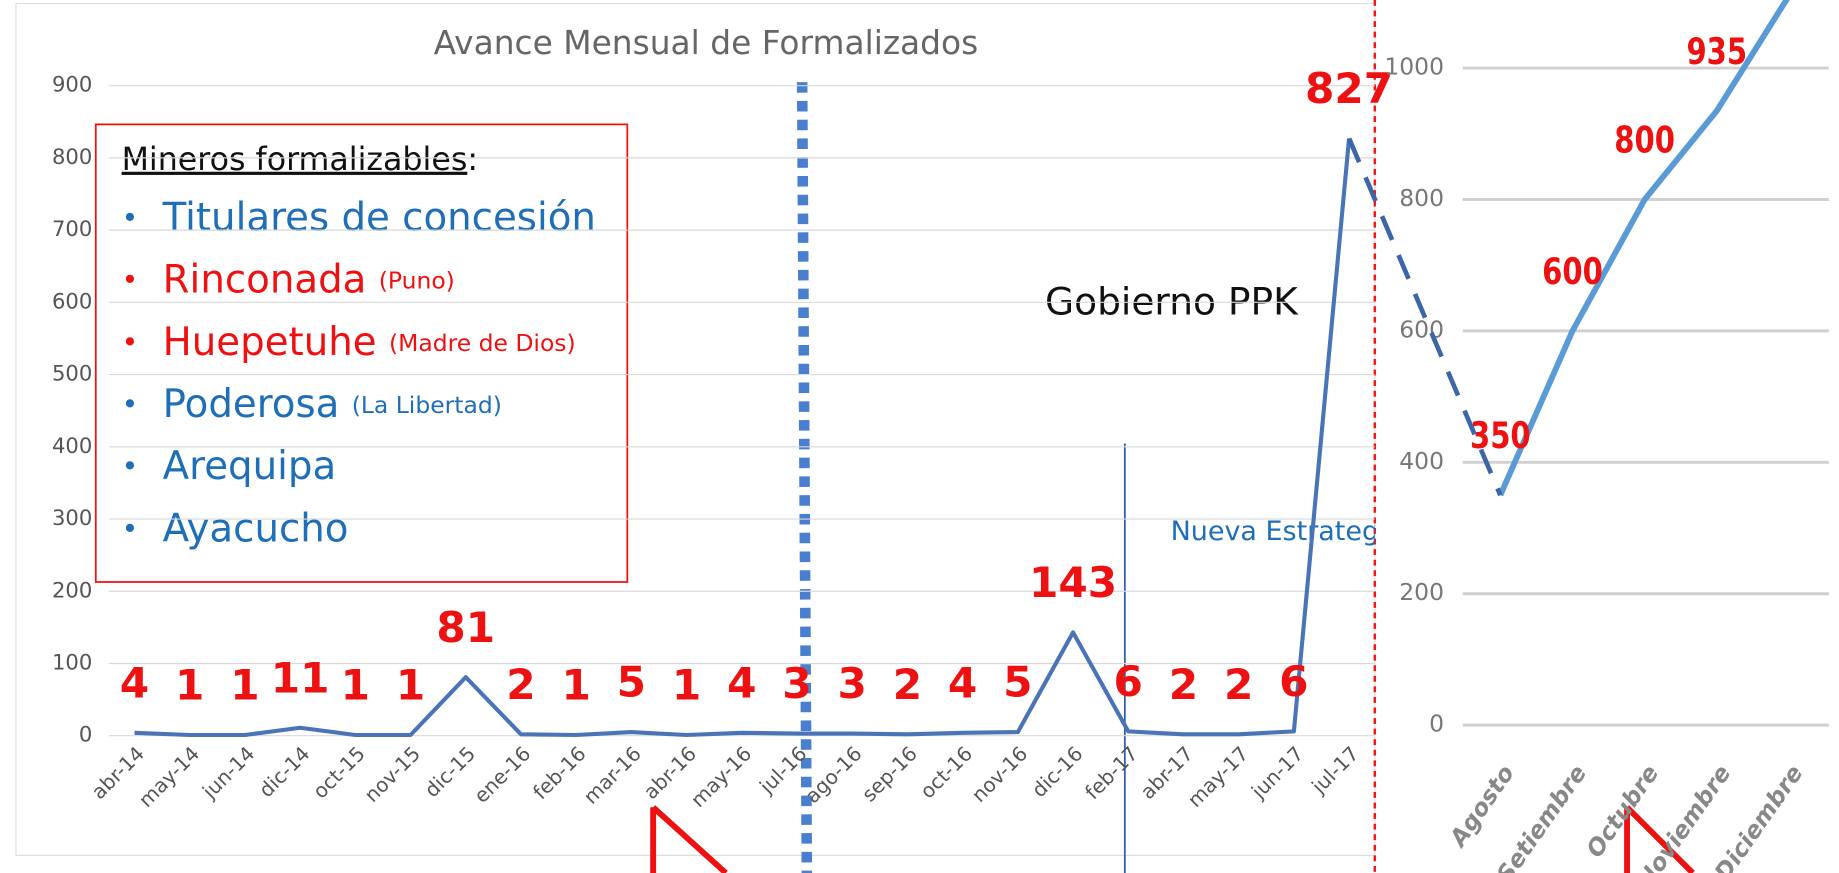 The width and height of the screenshot is (1839, 873). I want to click on item-note: (La Libertad), so click(427, 404).